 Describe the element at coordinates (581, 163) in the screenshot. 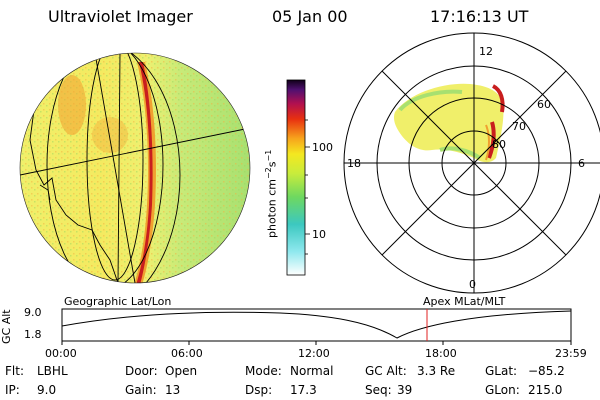

I see `mlt-label-6: 6` at that location.